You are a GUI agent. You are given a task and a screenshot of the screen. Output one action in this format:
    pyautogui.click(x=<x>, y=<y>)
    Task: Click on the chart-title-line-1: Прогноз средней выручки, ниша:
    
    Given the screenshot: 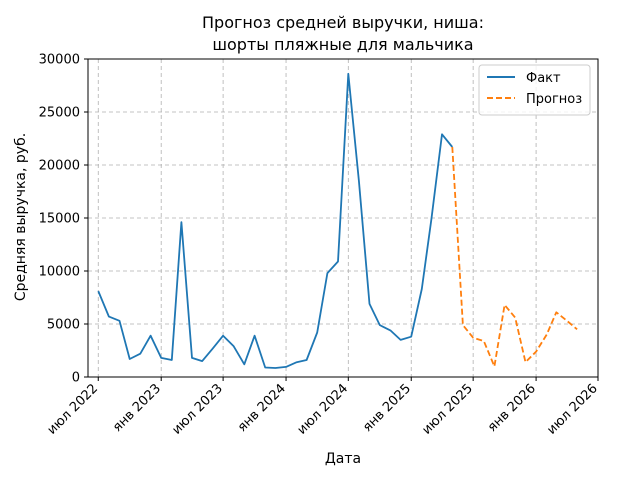 What is the action you would take?
    pyautogui.click(x=343, y=22)
    